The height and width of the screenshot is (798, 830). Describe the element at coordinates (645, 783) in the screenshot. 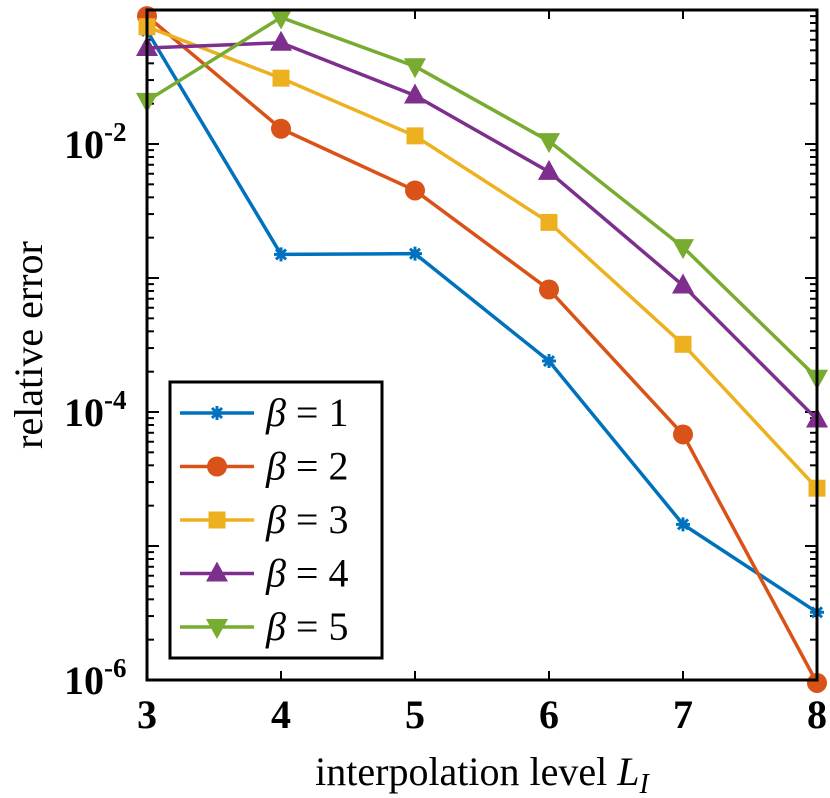

I see `x-axis-title-sub: I` at that location.